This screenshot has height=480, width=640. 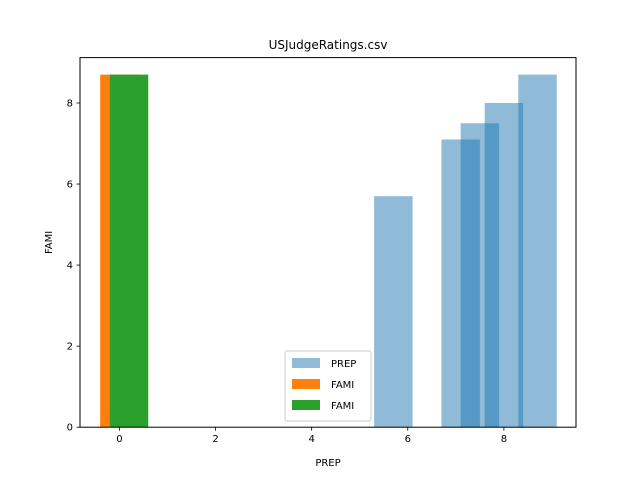 What do you see at coordinates (504, 439) in the screenshot?
I see `x-tick-label: 8` at bounding box center [504, 439].